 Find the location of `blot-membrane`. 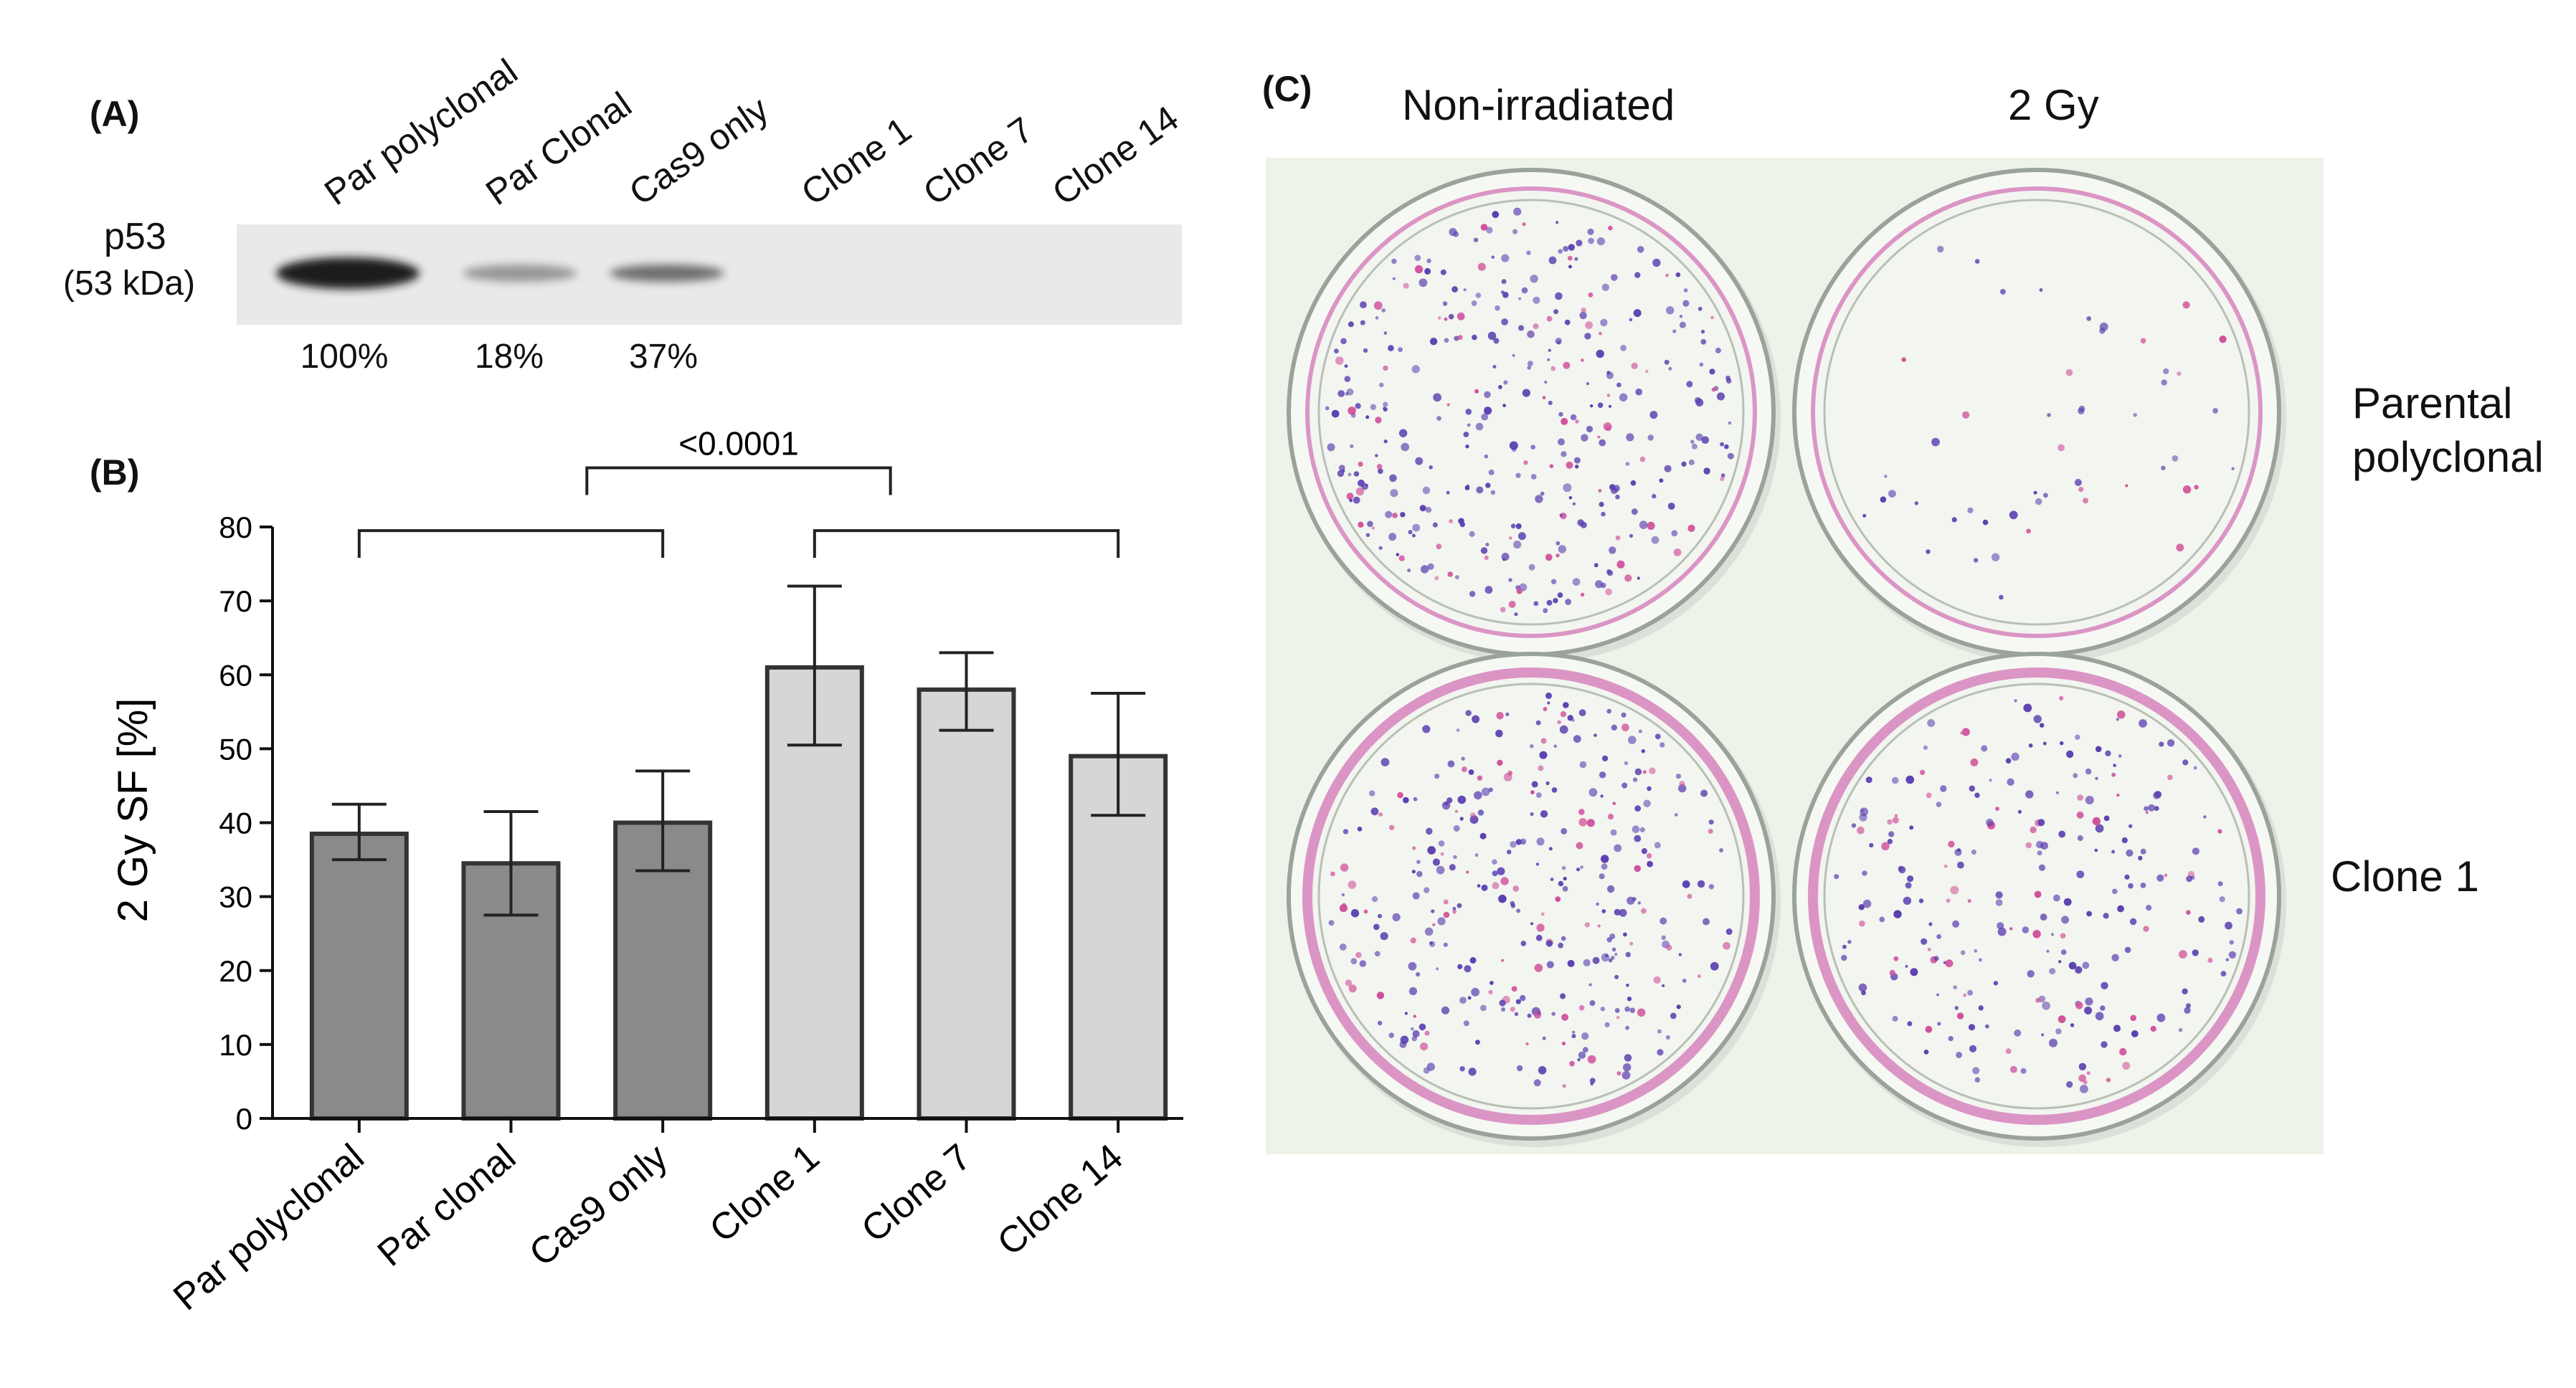

blot-membrane is located at coordinates (709, 274).